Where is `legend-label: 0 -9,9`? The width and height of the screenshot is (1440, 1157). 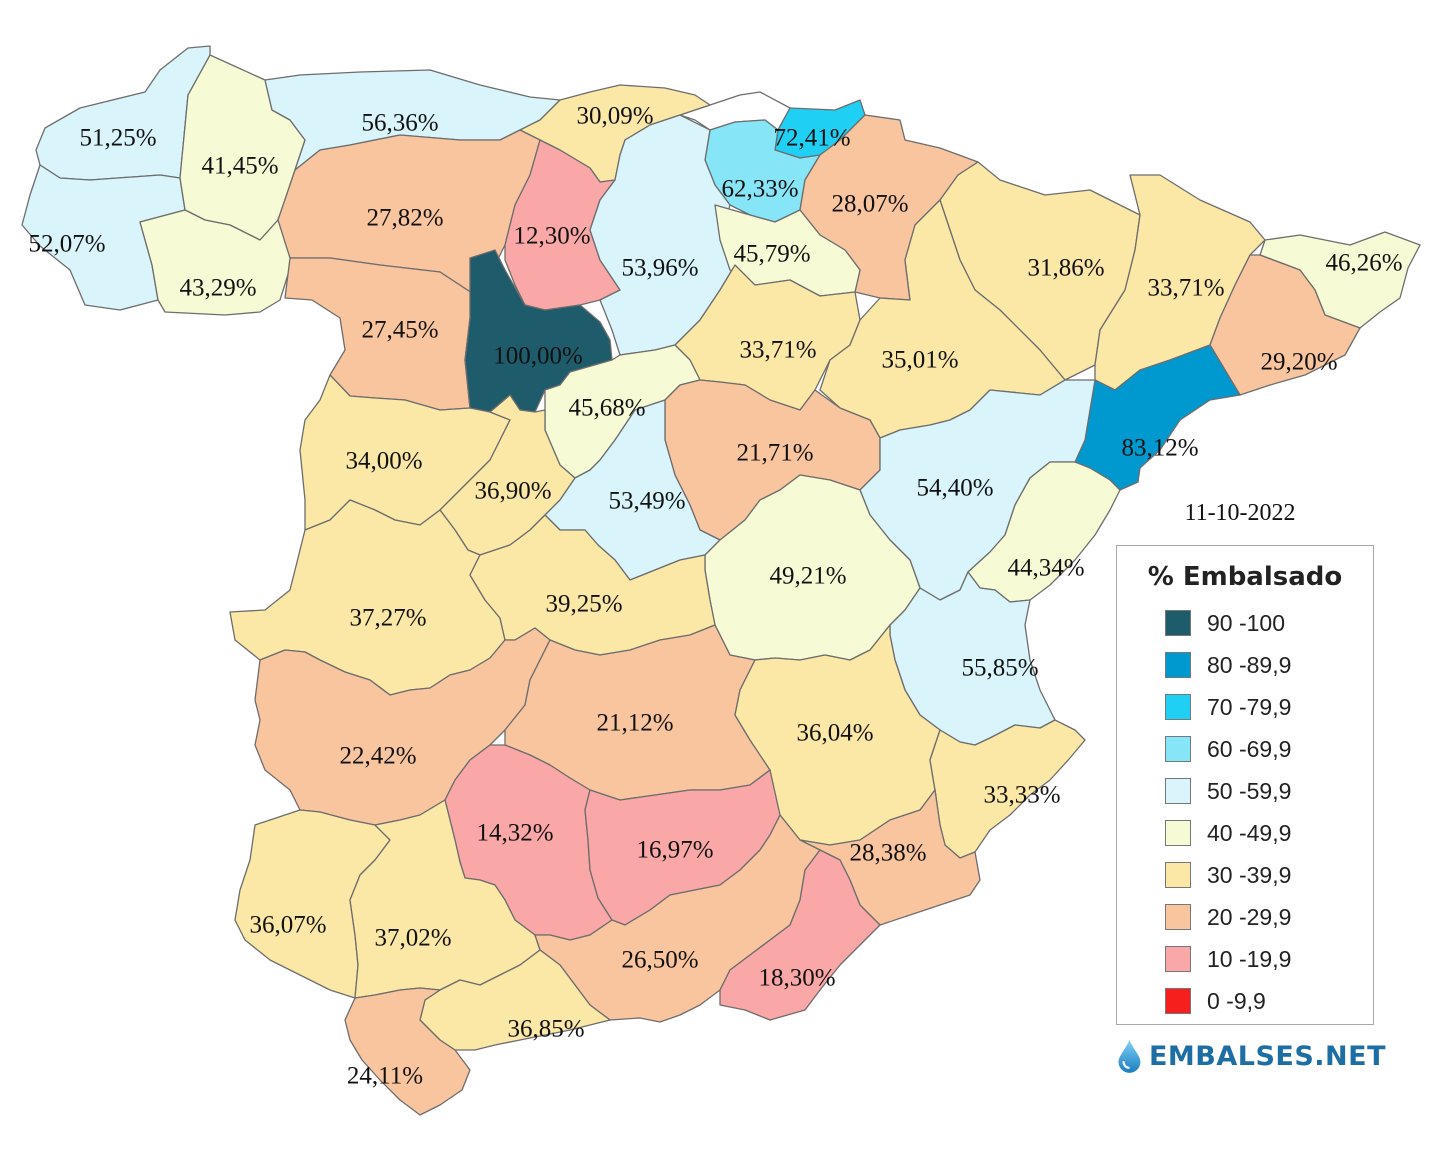
legend-label: 0 -9,9 is located at coordinates (1236, 1000).